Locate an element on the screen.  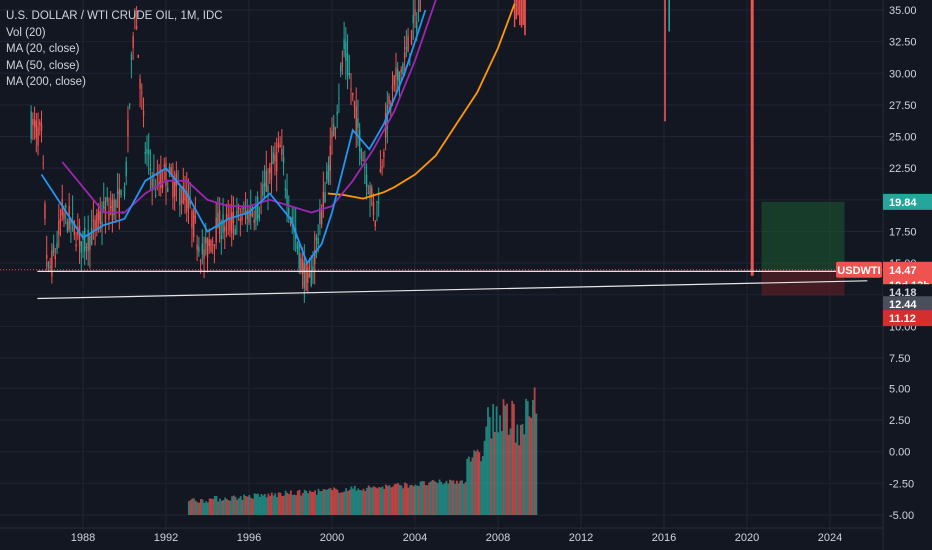
legend-vol: Vol (20) is located at coordinates (26, 32).